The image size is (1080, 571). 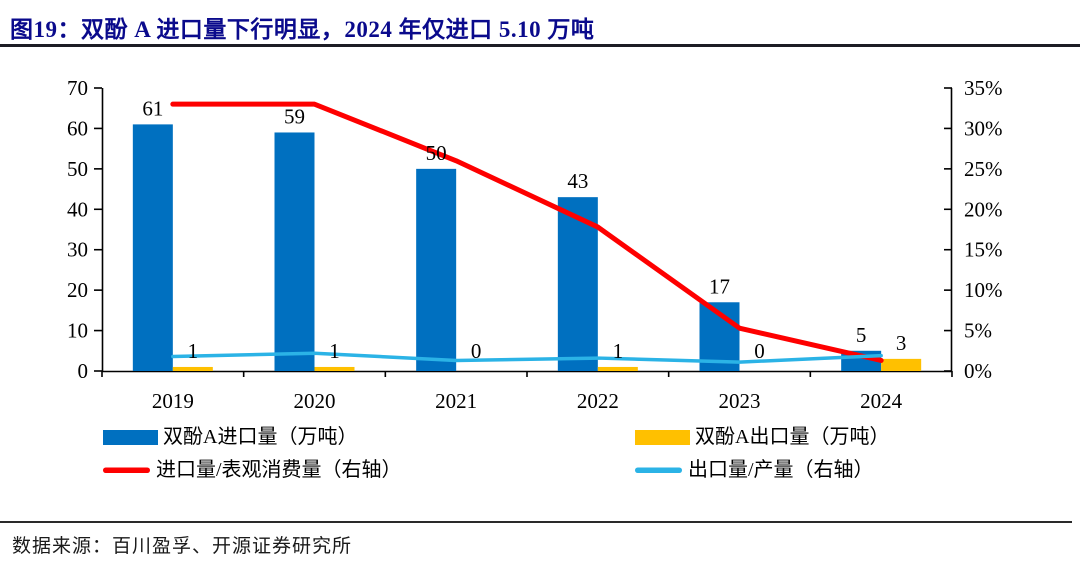 I want to click on bar-data-label: 59, so click(x=294, y=116).